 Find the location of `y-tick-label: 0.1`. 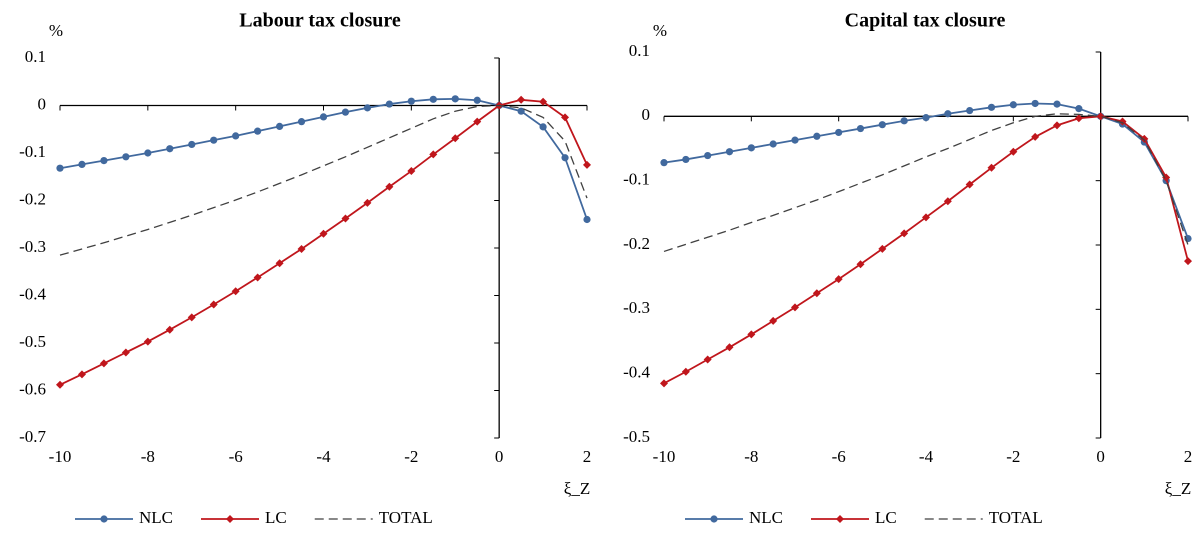

y-tick-label: 0.1 is located at coordinates (35, 56).